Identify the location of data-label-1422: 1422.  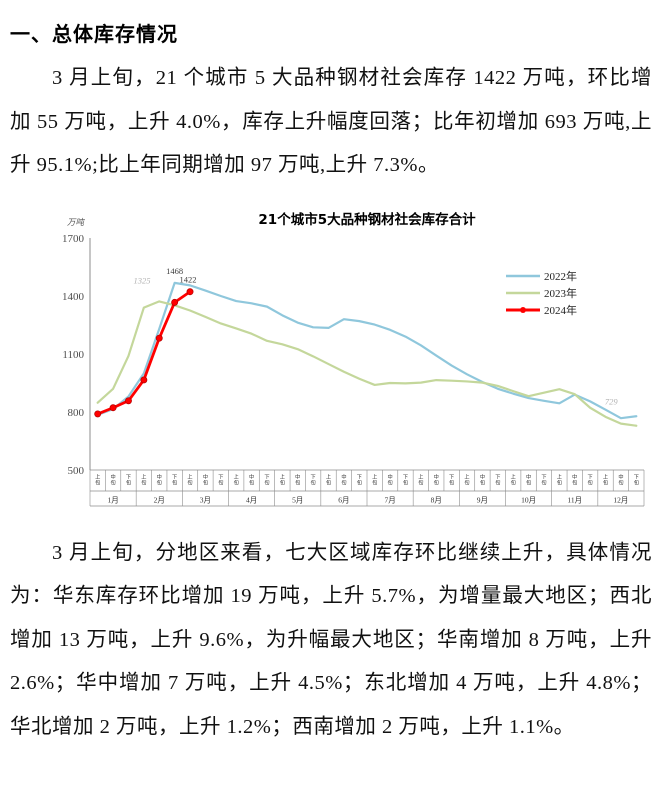
(188, 279).